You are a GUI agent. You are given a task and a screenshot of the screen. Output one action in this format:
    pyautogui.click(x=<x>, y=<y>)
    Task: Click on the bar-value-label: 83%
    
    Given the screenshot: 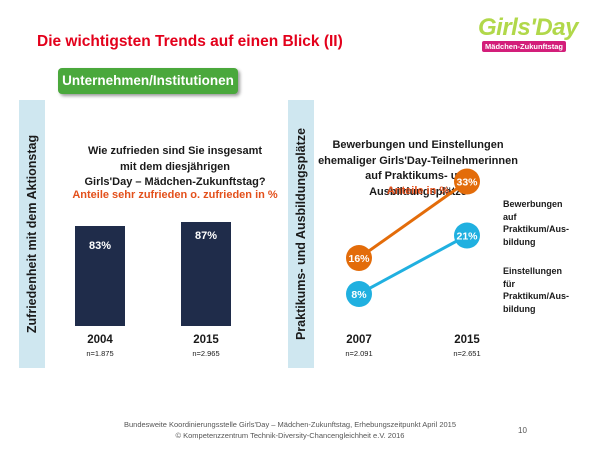 What is the action you would take?
    pyautogui.click(x=100, y=246)
    